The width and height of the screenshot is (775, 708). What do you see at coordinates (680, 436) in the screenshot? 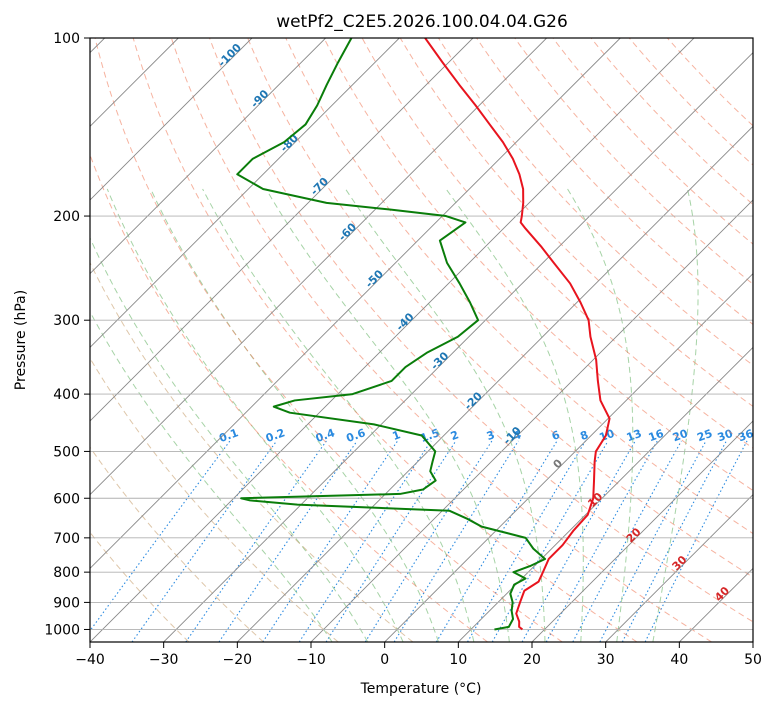
I see `mixing-ratio-label: 20` at bounding box center [680, 436].